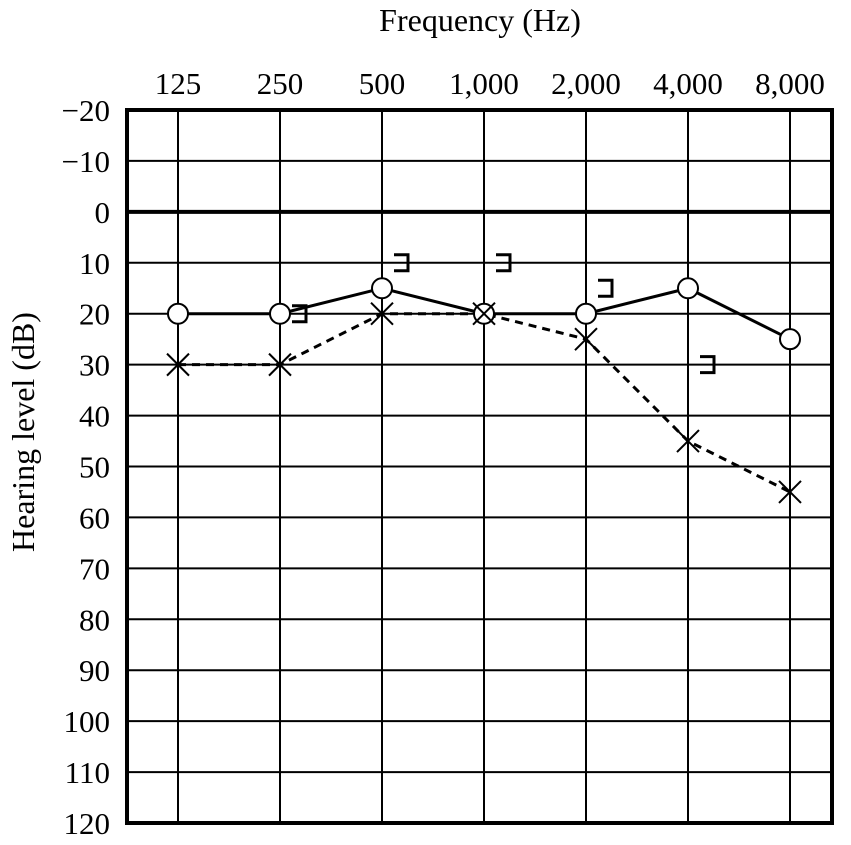 This screenshot has width=851, height=845. What do you see at coordinates (94, 314) in the screenshot?
I see `y-tick-label: 20` at bounding box center [94, 314].